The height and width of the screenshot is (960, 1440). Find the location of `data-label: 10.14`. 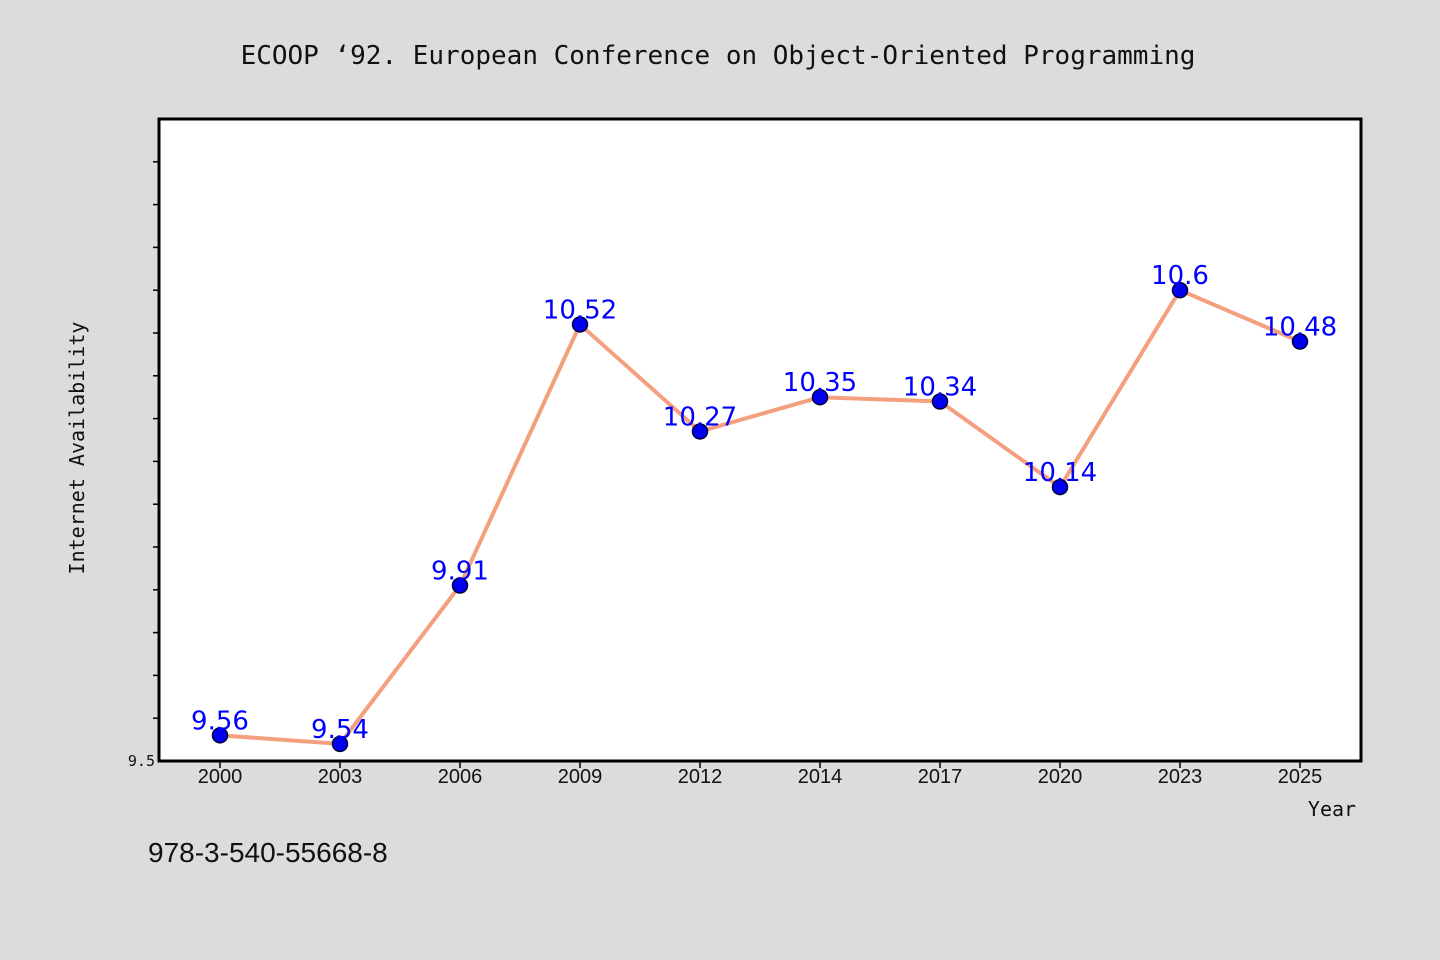

data-label: 10.14 is located at coordinates (1060, 473).